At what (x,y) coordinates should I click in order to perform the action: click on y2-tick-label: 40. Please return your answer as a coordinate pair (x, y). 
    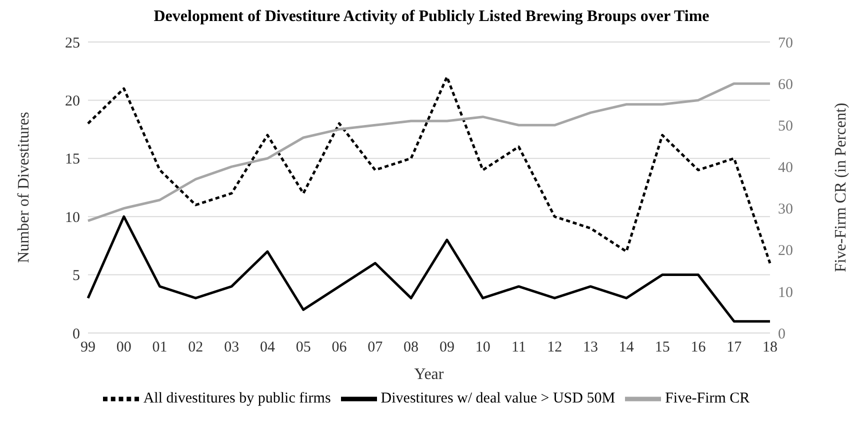
    Looking at the image, I should click on (785, 168).